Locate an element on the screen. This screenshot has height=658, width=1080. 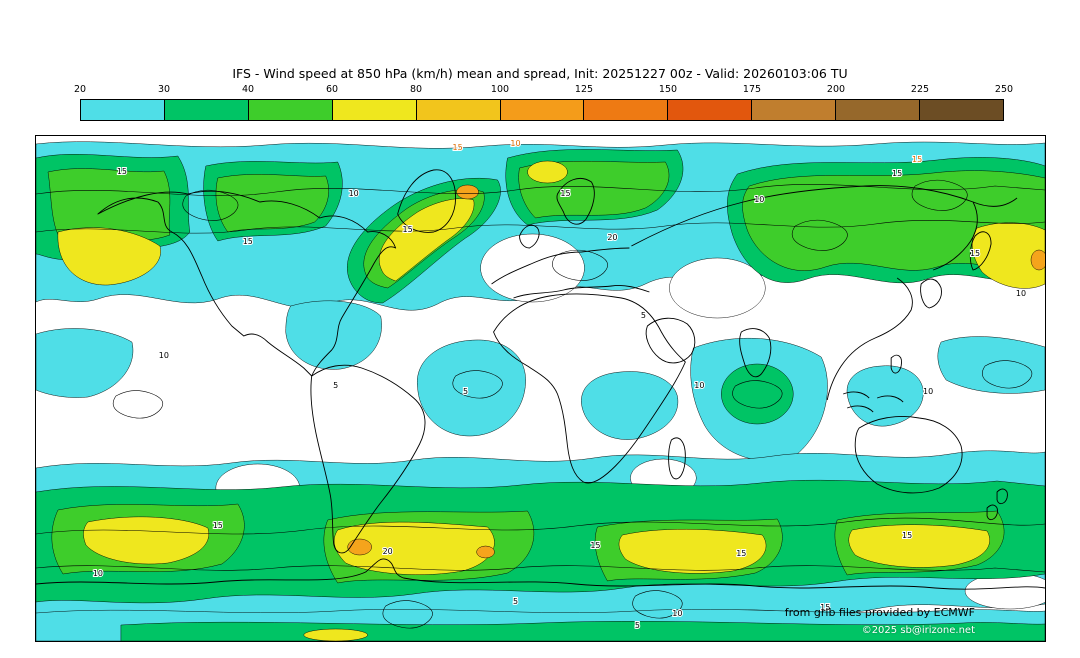
colorbar-tick-label: 125 is located at coordinates (584, 89).